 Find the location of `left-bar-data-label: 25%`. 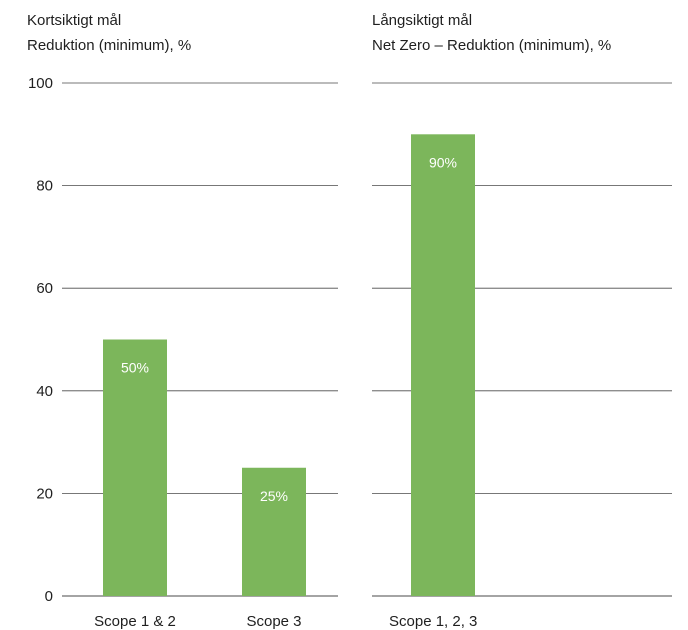

left-bar-data-label: 25% is located at coordinates (274, 496).